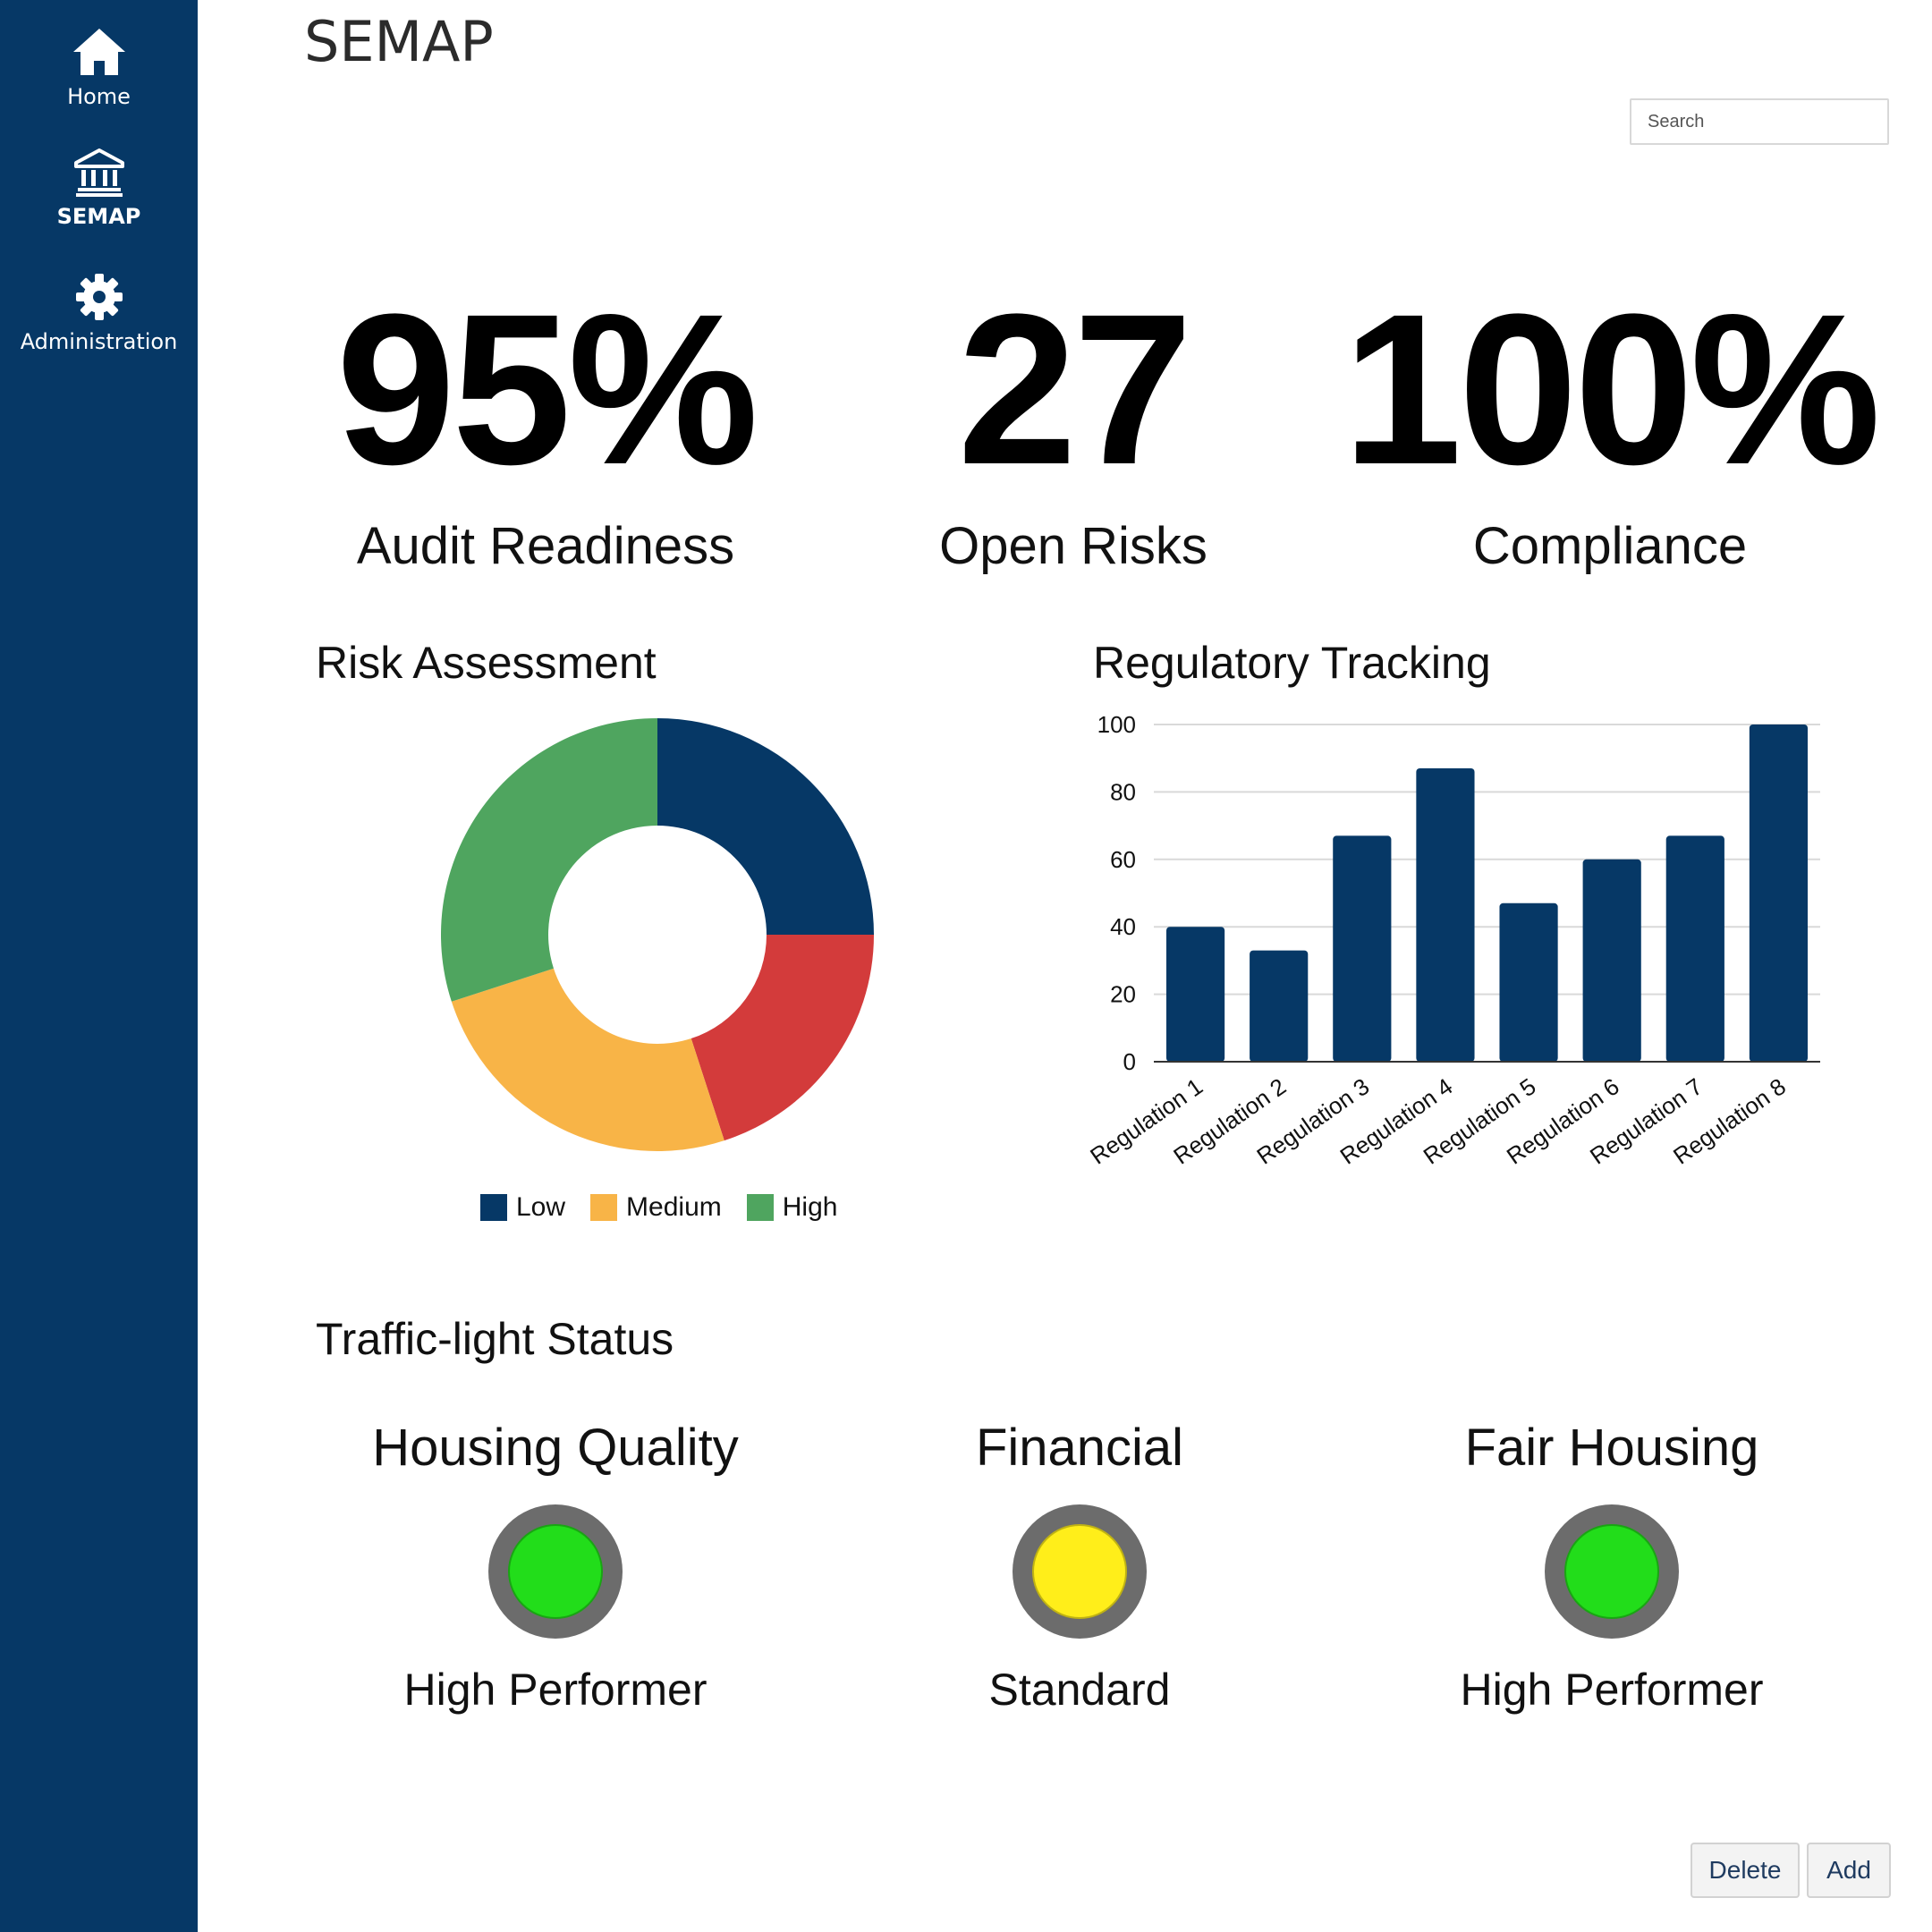  What do you see at coordinates (549, 860) in the screenshot?
I see `donut-slice-high` at bounding box center [549, 860].